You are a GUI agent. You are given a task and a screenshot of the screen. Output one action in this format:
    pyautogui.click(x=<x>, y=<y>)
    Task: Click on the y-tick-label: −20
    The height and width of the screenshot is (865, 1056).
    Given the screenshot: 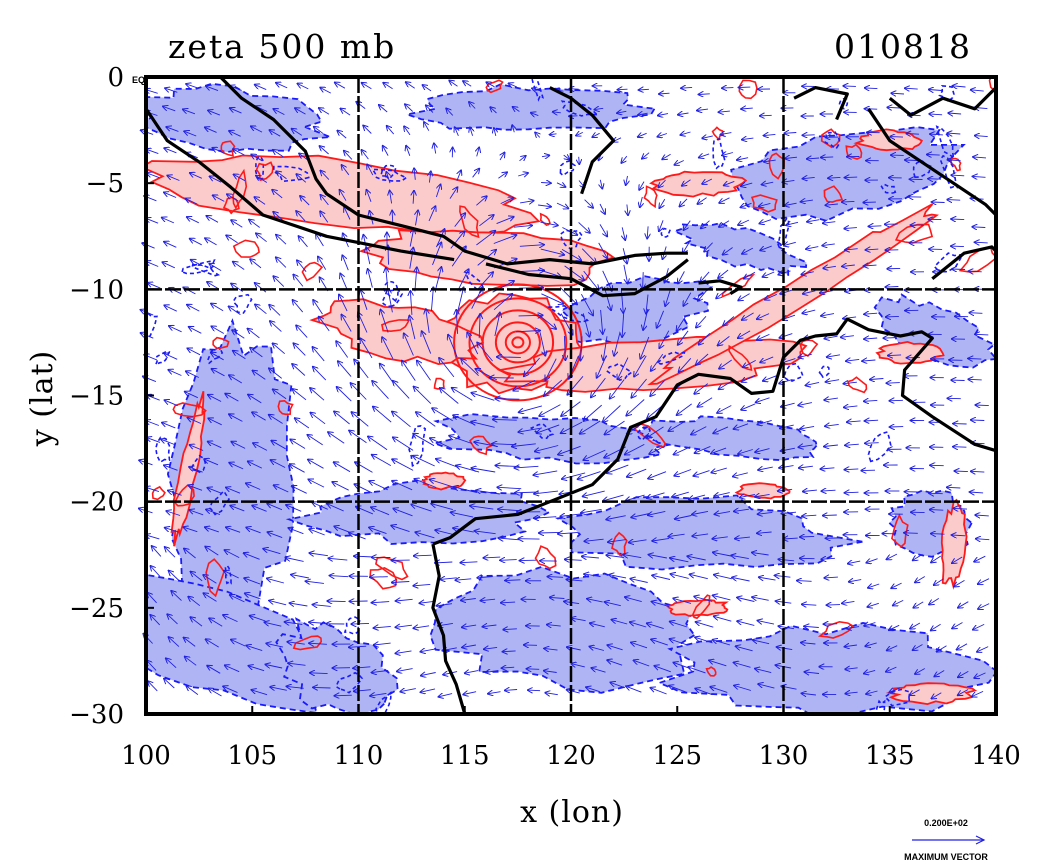 What is the action you would take?
    pyautogui.click(x=96, y=503)
    